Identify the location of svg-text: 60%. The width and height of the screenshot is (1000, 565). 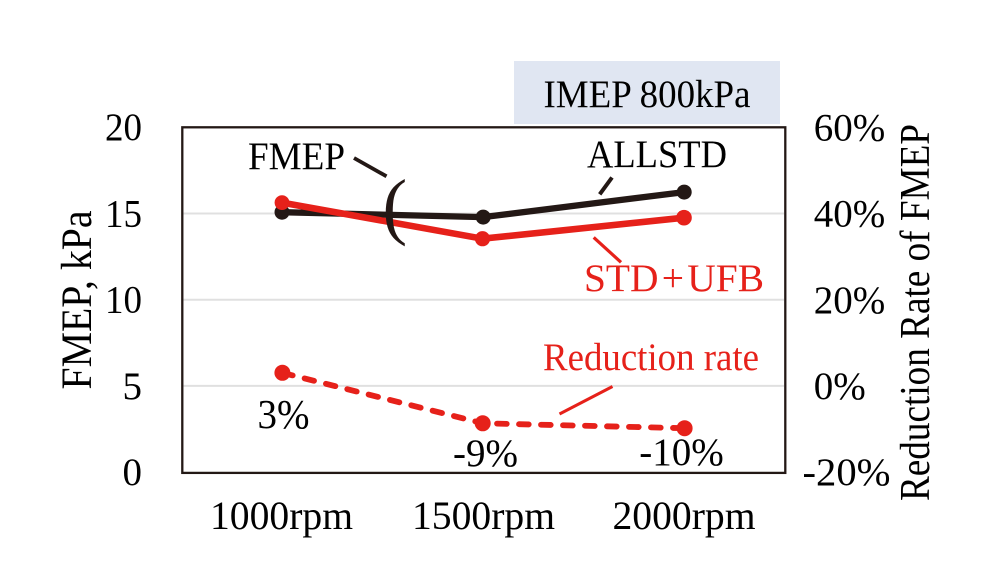
(850, 127).